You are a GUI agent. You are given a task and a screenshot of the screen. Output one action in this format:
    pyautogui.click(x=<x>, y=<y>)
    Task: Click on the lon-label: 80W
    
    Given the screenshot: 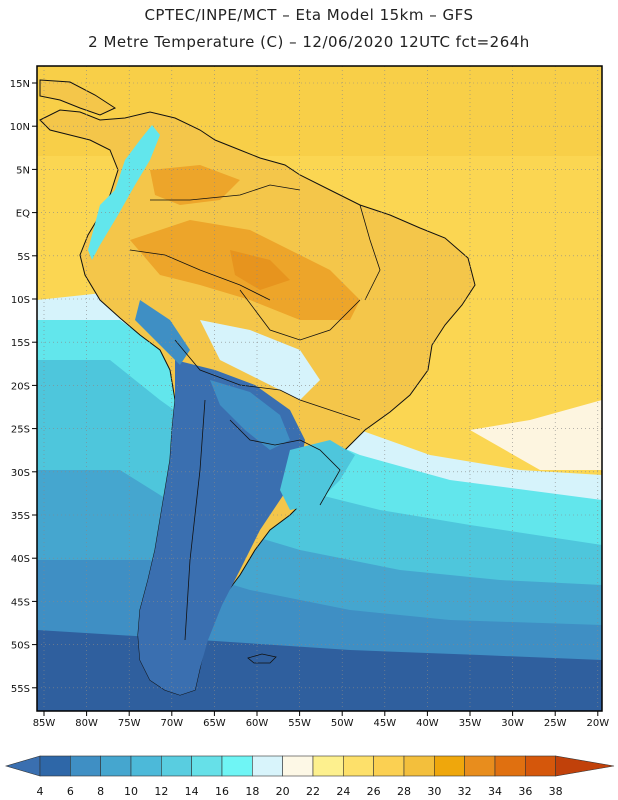 What is the action you would take?
    pyautogui.click(x=86, y=723)
    